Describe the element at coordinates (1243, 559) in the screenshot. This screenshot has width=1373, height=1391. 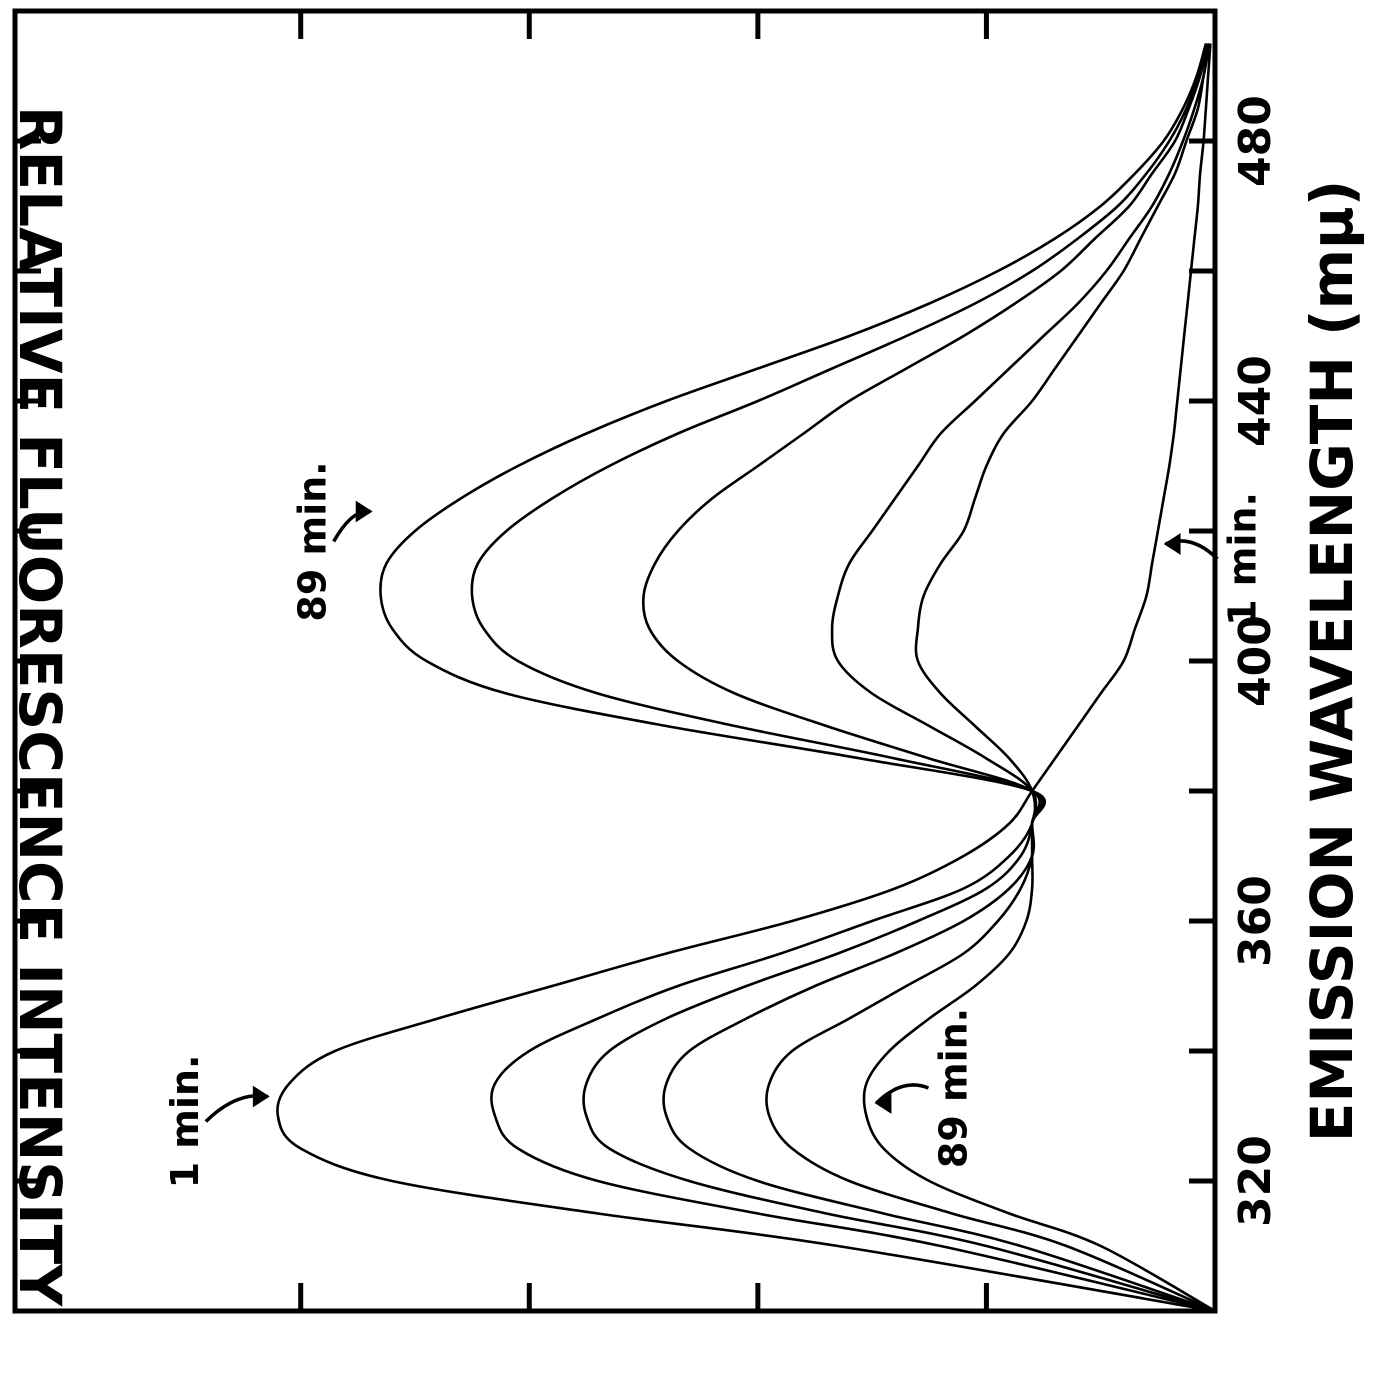
I see `annotation-label-4: 1 min.` at that location.